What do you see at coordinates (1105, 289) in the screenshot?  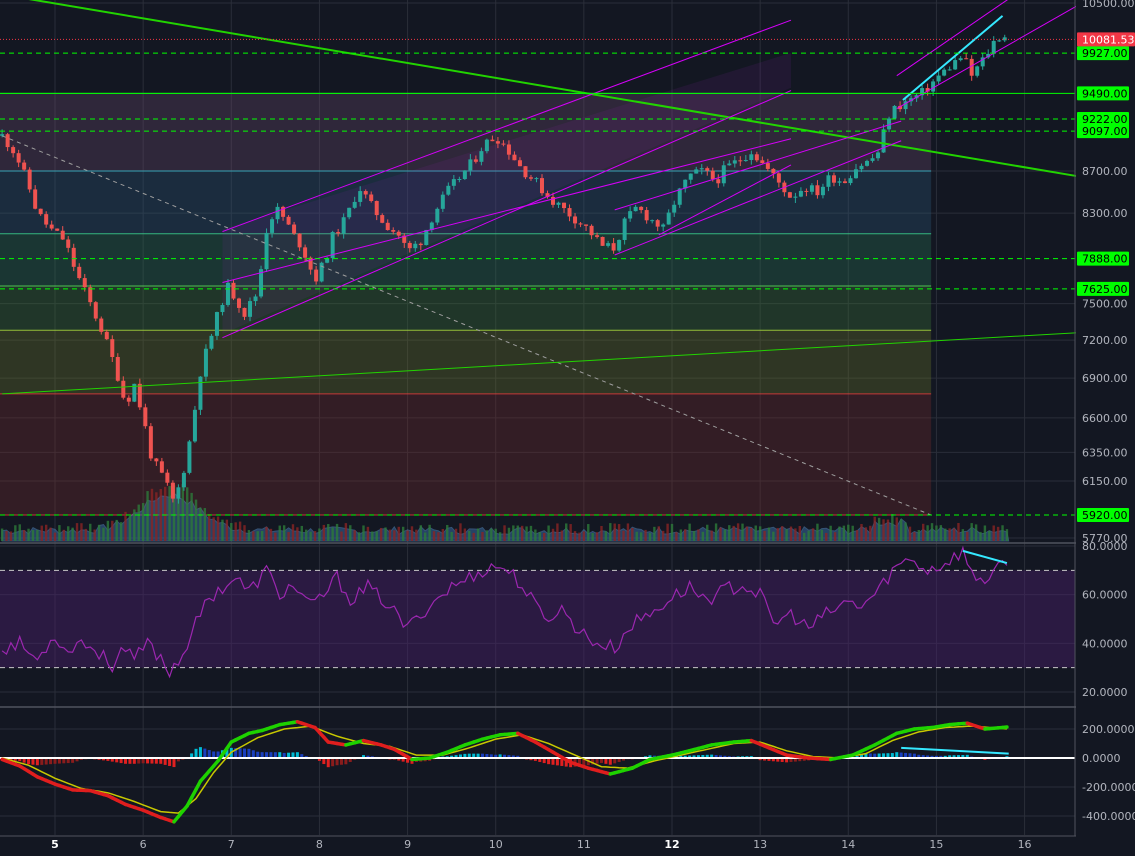 I see `level-badge-label: 7625.00` at bounding box center [1105, 289].